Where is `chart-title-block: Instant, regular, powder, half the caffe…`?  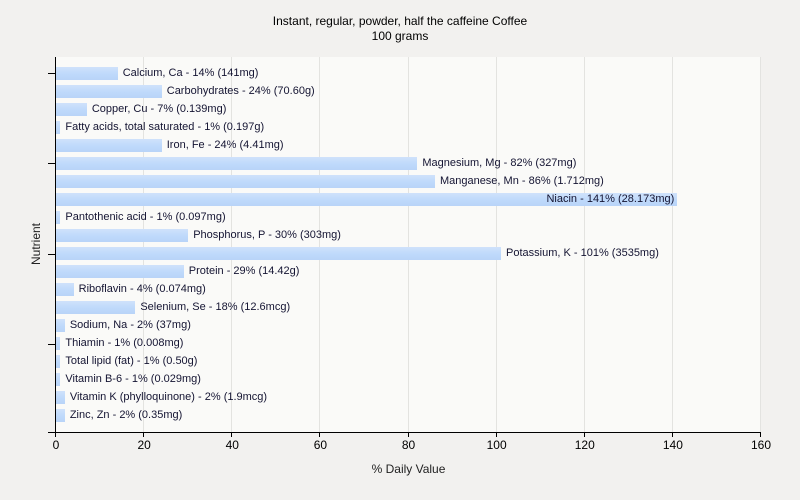 chart-title-block: Instant, regular, powder, half the caffe… is located at coordinates (400, 29).